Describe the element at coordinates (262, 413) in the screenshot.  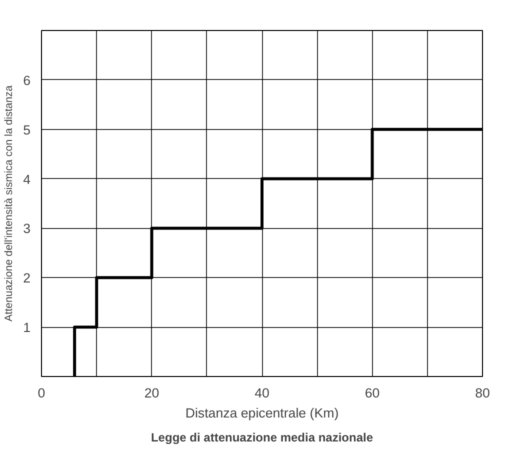
I see `x-axis-title: Distanza epicentrale (Km)` at that location.